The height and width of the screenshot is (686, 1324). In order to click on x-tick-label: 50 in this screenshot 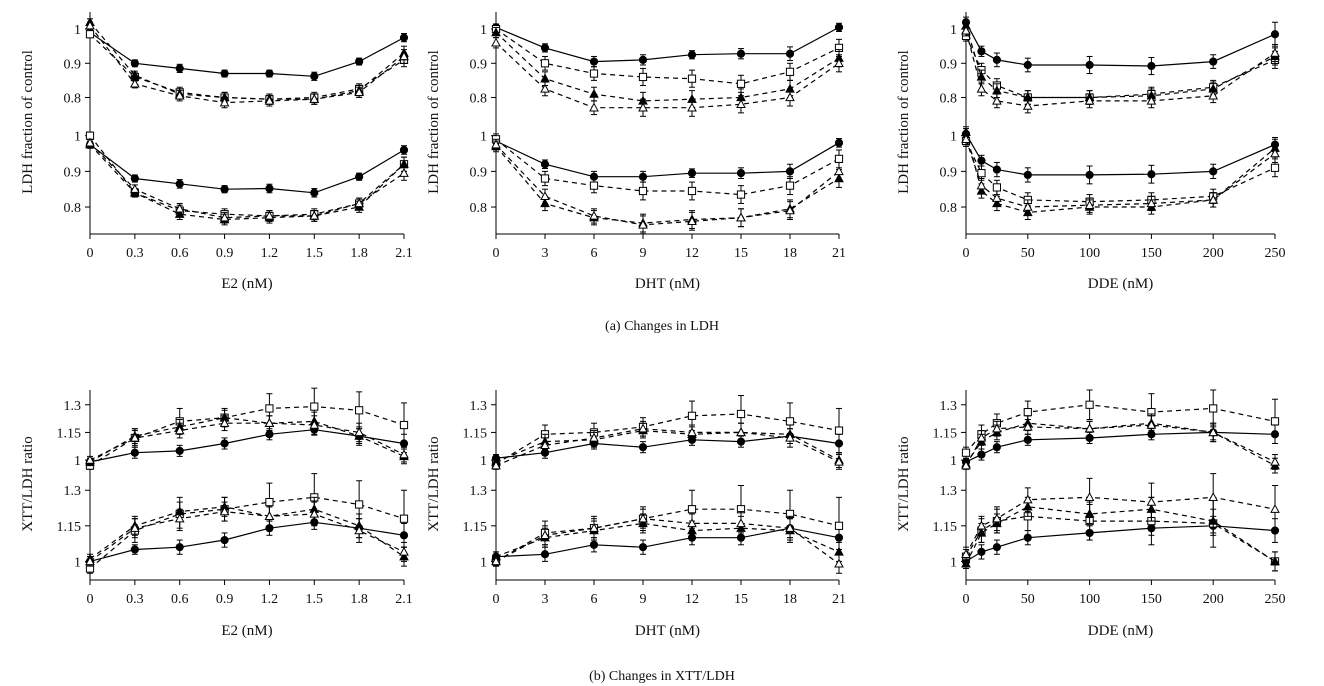, I will do `click(1028, 599)`.